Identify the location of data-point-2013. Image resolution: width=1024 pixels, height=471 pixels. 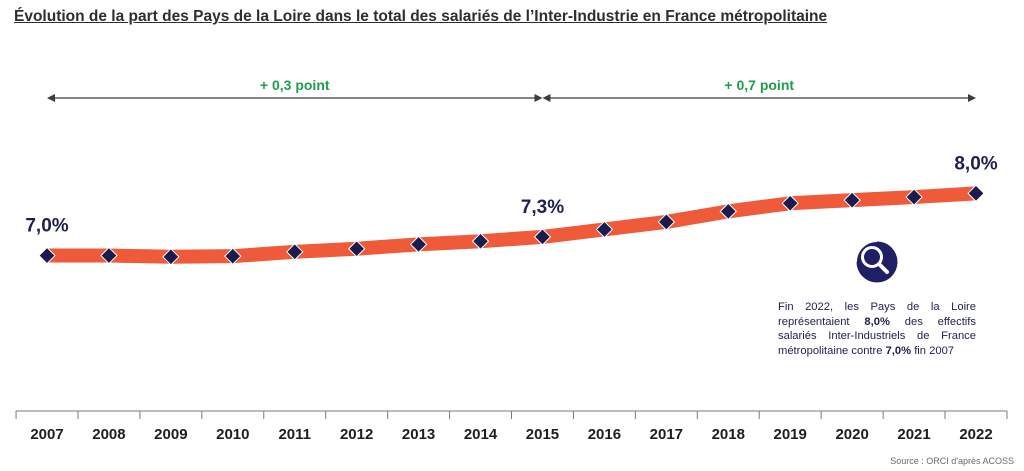
(418, 244).